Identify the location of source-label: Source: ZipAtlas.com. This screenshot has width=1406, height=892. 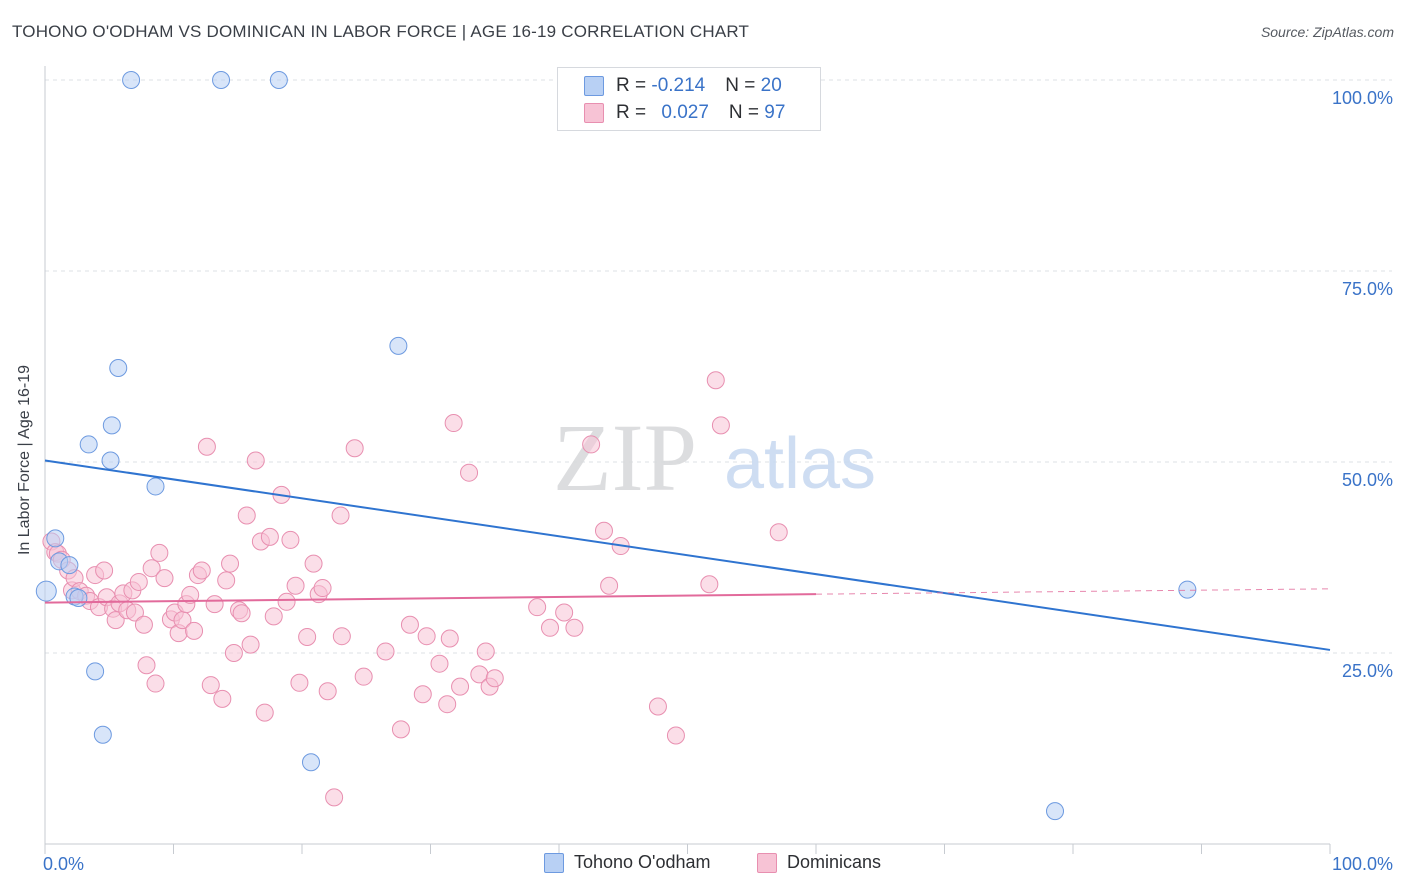
(1327, 32).